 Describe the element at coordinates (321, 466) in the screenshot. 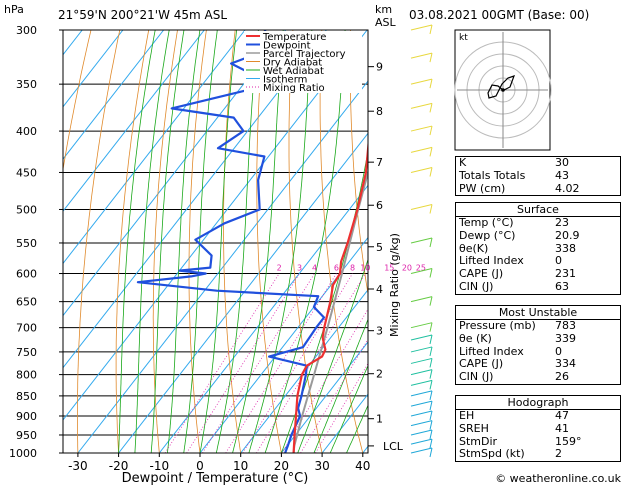

I see `temperature-tick-label: 30` at that location.